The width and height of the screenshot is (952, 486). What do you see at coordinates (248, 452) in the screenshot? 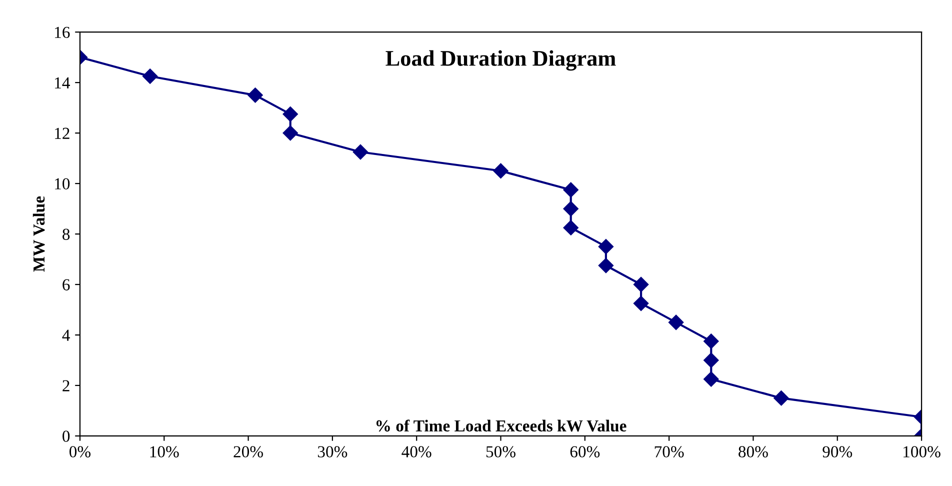
I see `x-tick-label: 20%` at bounding box center [248, 452].